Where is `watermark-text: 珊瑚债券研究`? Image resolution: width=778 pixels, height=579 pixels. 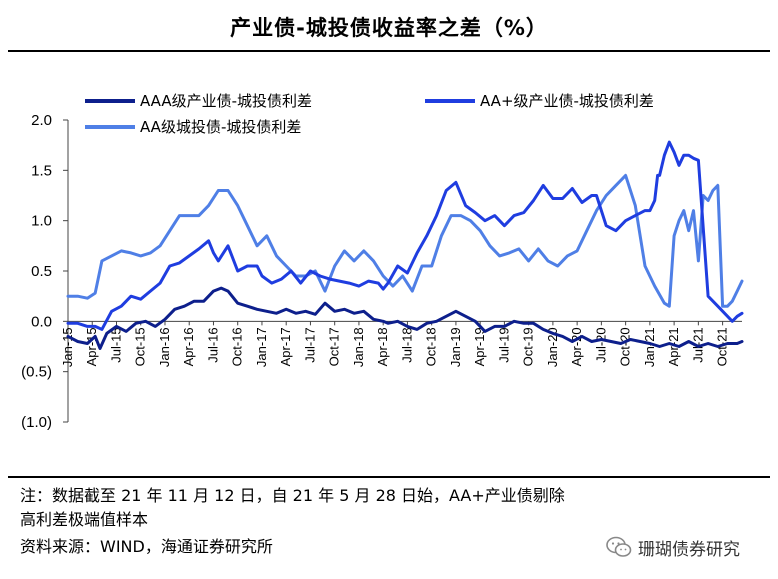
watermark-text: 珊瑚债券研究 is located at coordinates (689, 549).